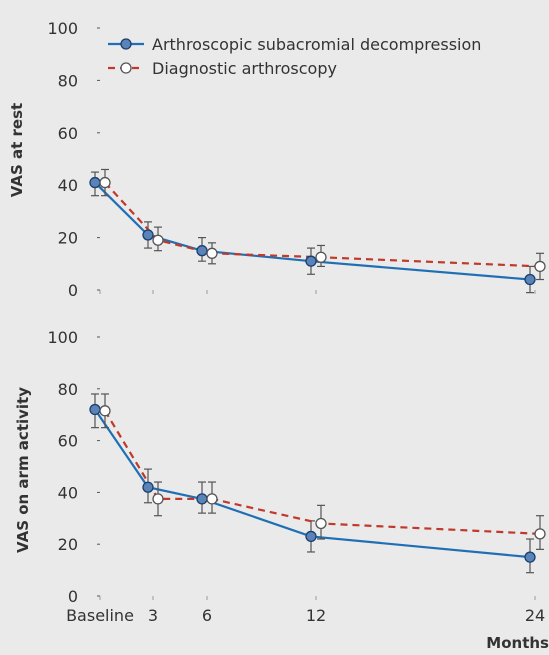 Image resolution: width=549 pixels, height=655 pixels. Describe the element at coordinates (23, 470) in the screenshot. I see `y-axis-label: VAS on arm activity` at that location.